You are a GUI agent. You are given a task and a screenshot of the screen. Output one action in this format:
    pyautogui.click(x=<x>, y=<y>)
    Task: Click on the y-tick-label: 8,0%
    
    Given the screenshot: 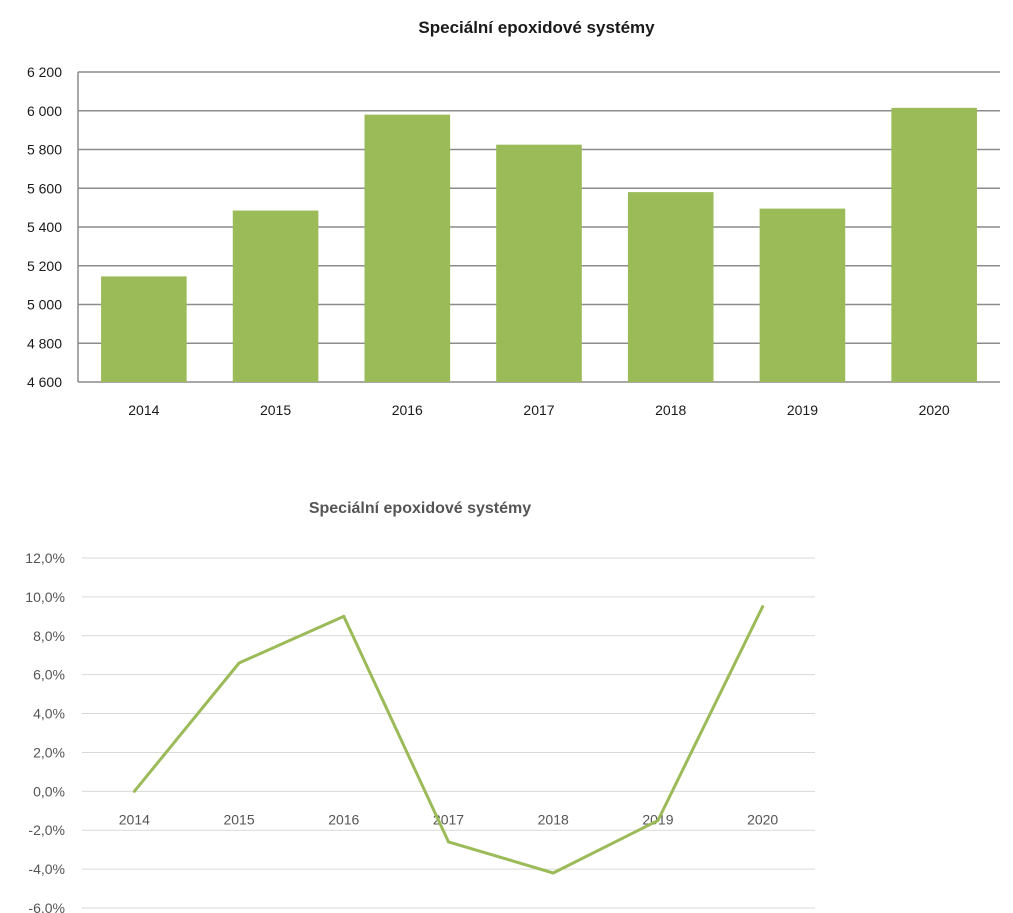 What is the action you would take?
    pyautogui.click(x=49, y=636)
    